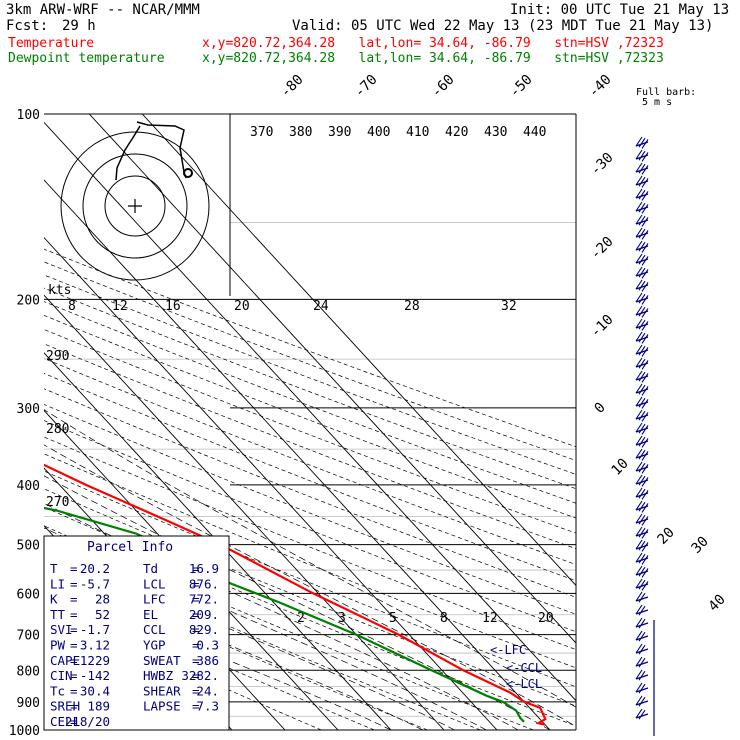 This screenshot has height=740, width=740. What do you see at coordinates (342, 618) in the screenshot?
I see `mixing-ratio-label: 3` at bounding box center [342, 618].